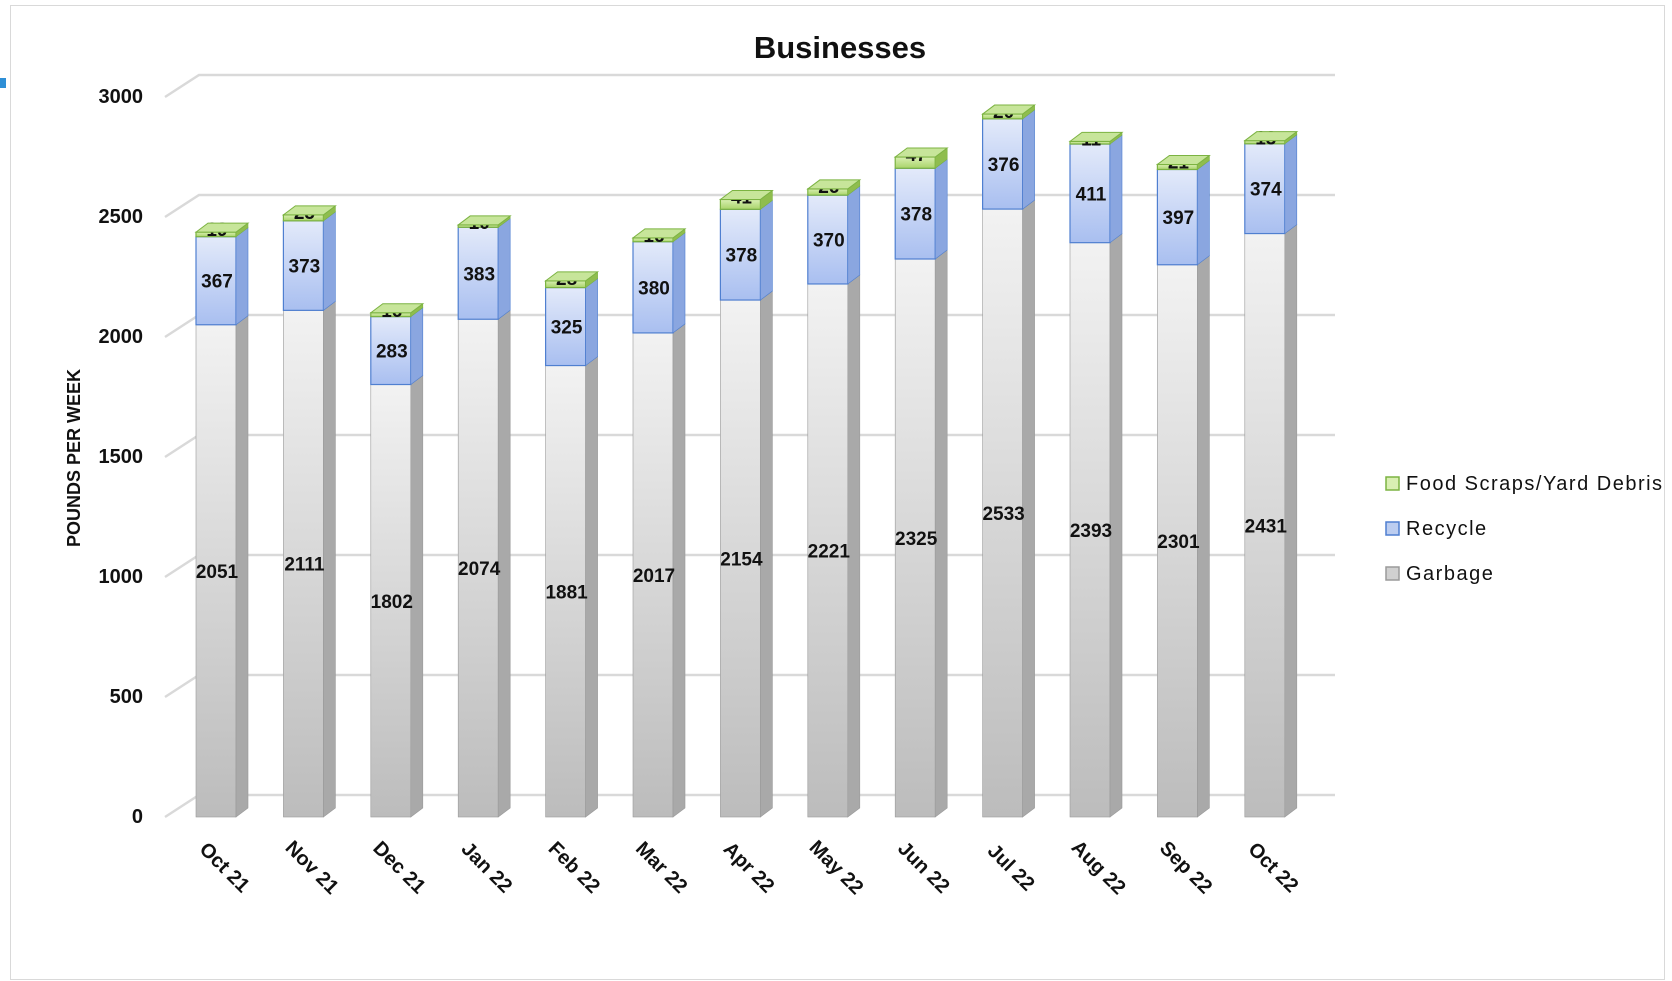 The image size is (1672, 981). What do you see at coordinates (1011, 868) in the screenshot?
I see `x-tick-label: Jul 22` at bounding box center [1011, 868].